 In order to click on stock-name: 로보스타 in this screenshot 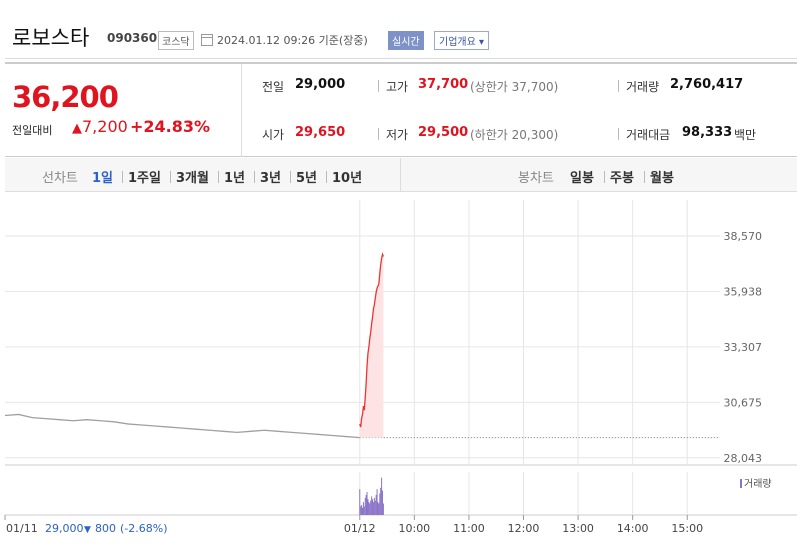, I will do `click(51, 38)`.